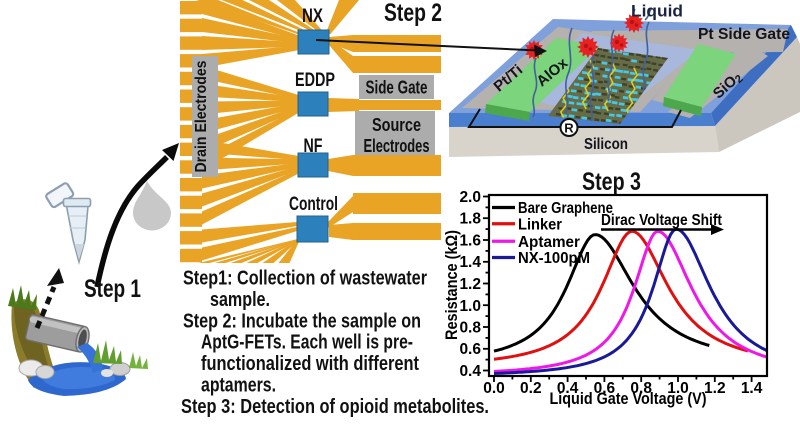 Image resolution: width=800 pixels, height=425 pixels. I want to click on svg-text: Step 2, so click(413, 13).